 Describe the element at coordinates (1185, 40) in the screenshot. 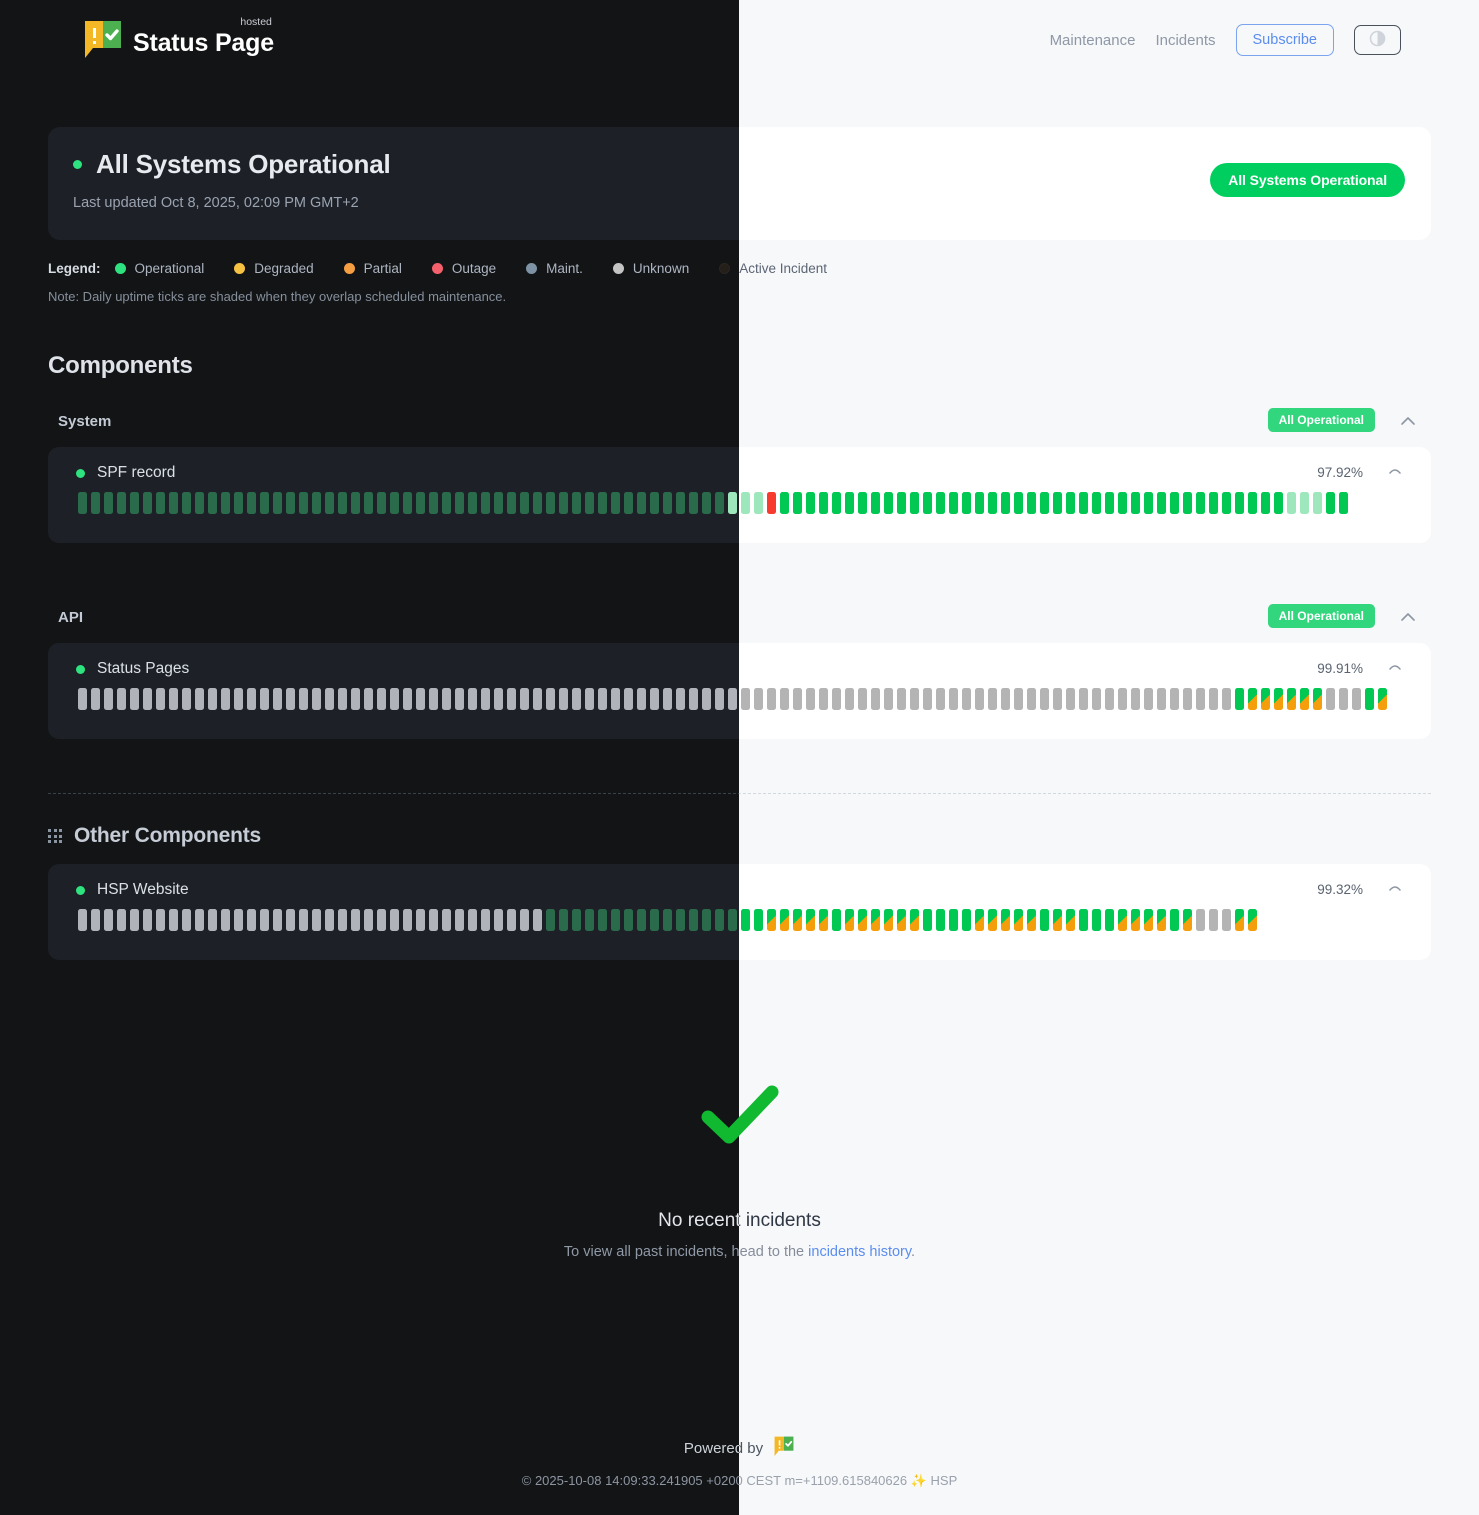

I see `nav-incidents: Incidents` at that location.